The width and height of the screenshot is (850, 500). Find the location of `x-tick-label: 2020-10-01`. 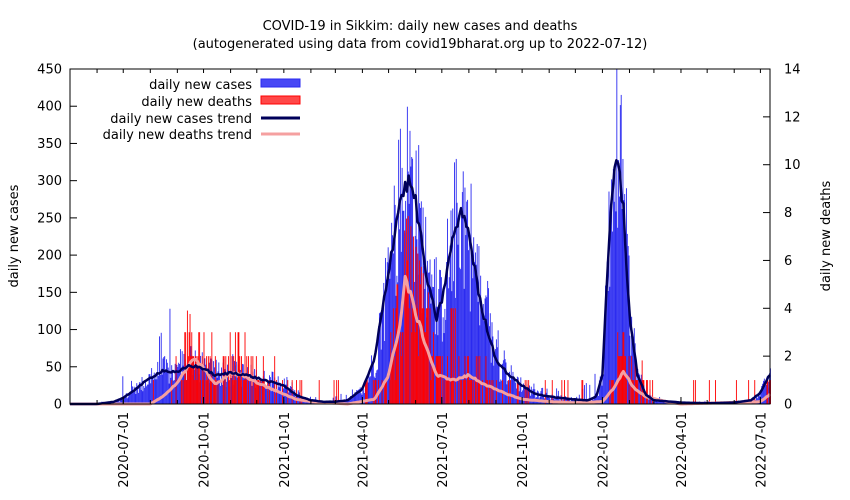

x-tick-label: 2020-10-01 is located at coordinates (205, 450).